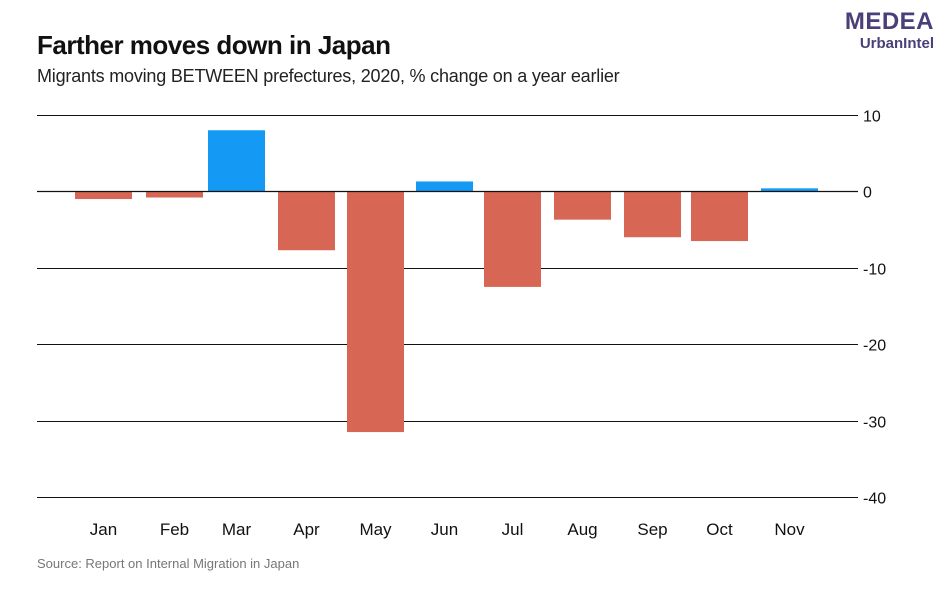  I want to click on bar-nov, so click(789, 190).